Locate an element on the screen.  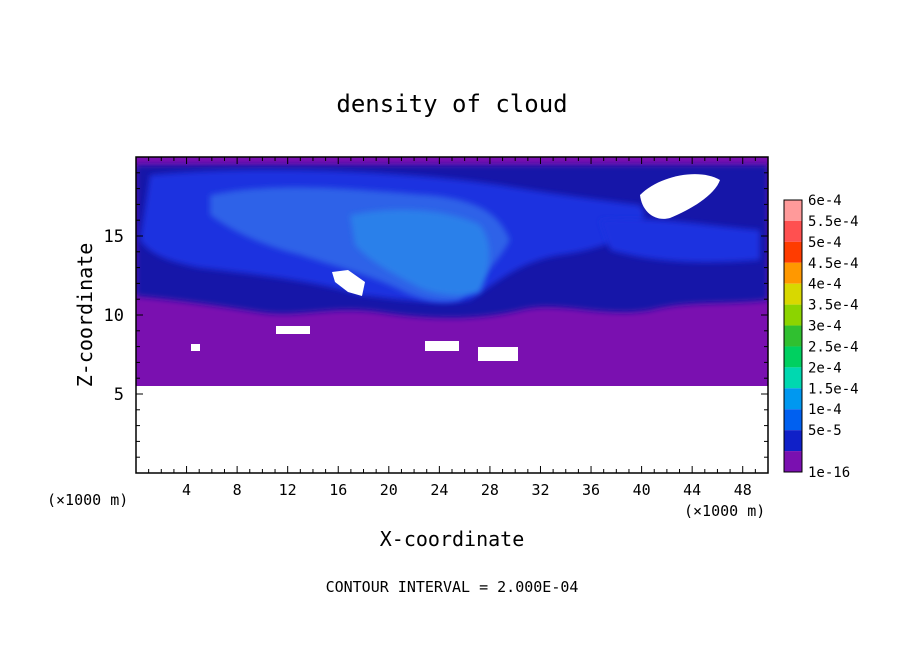
y-axis-title: Z-coordinate is located at coordinates (85, 315).